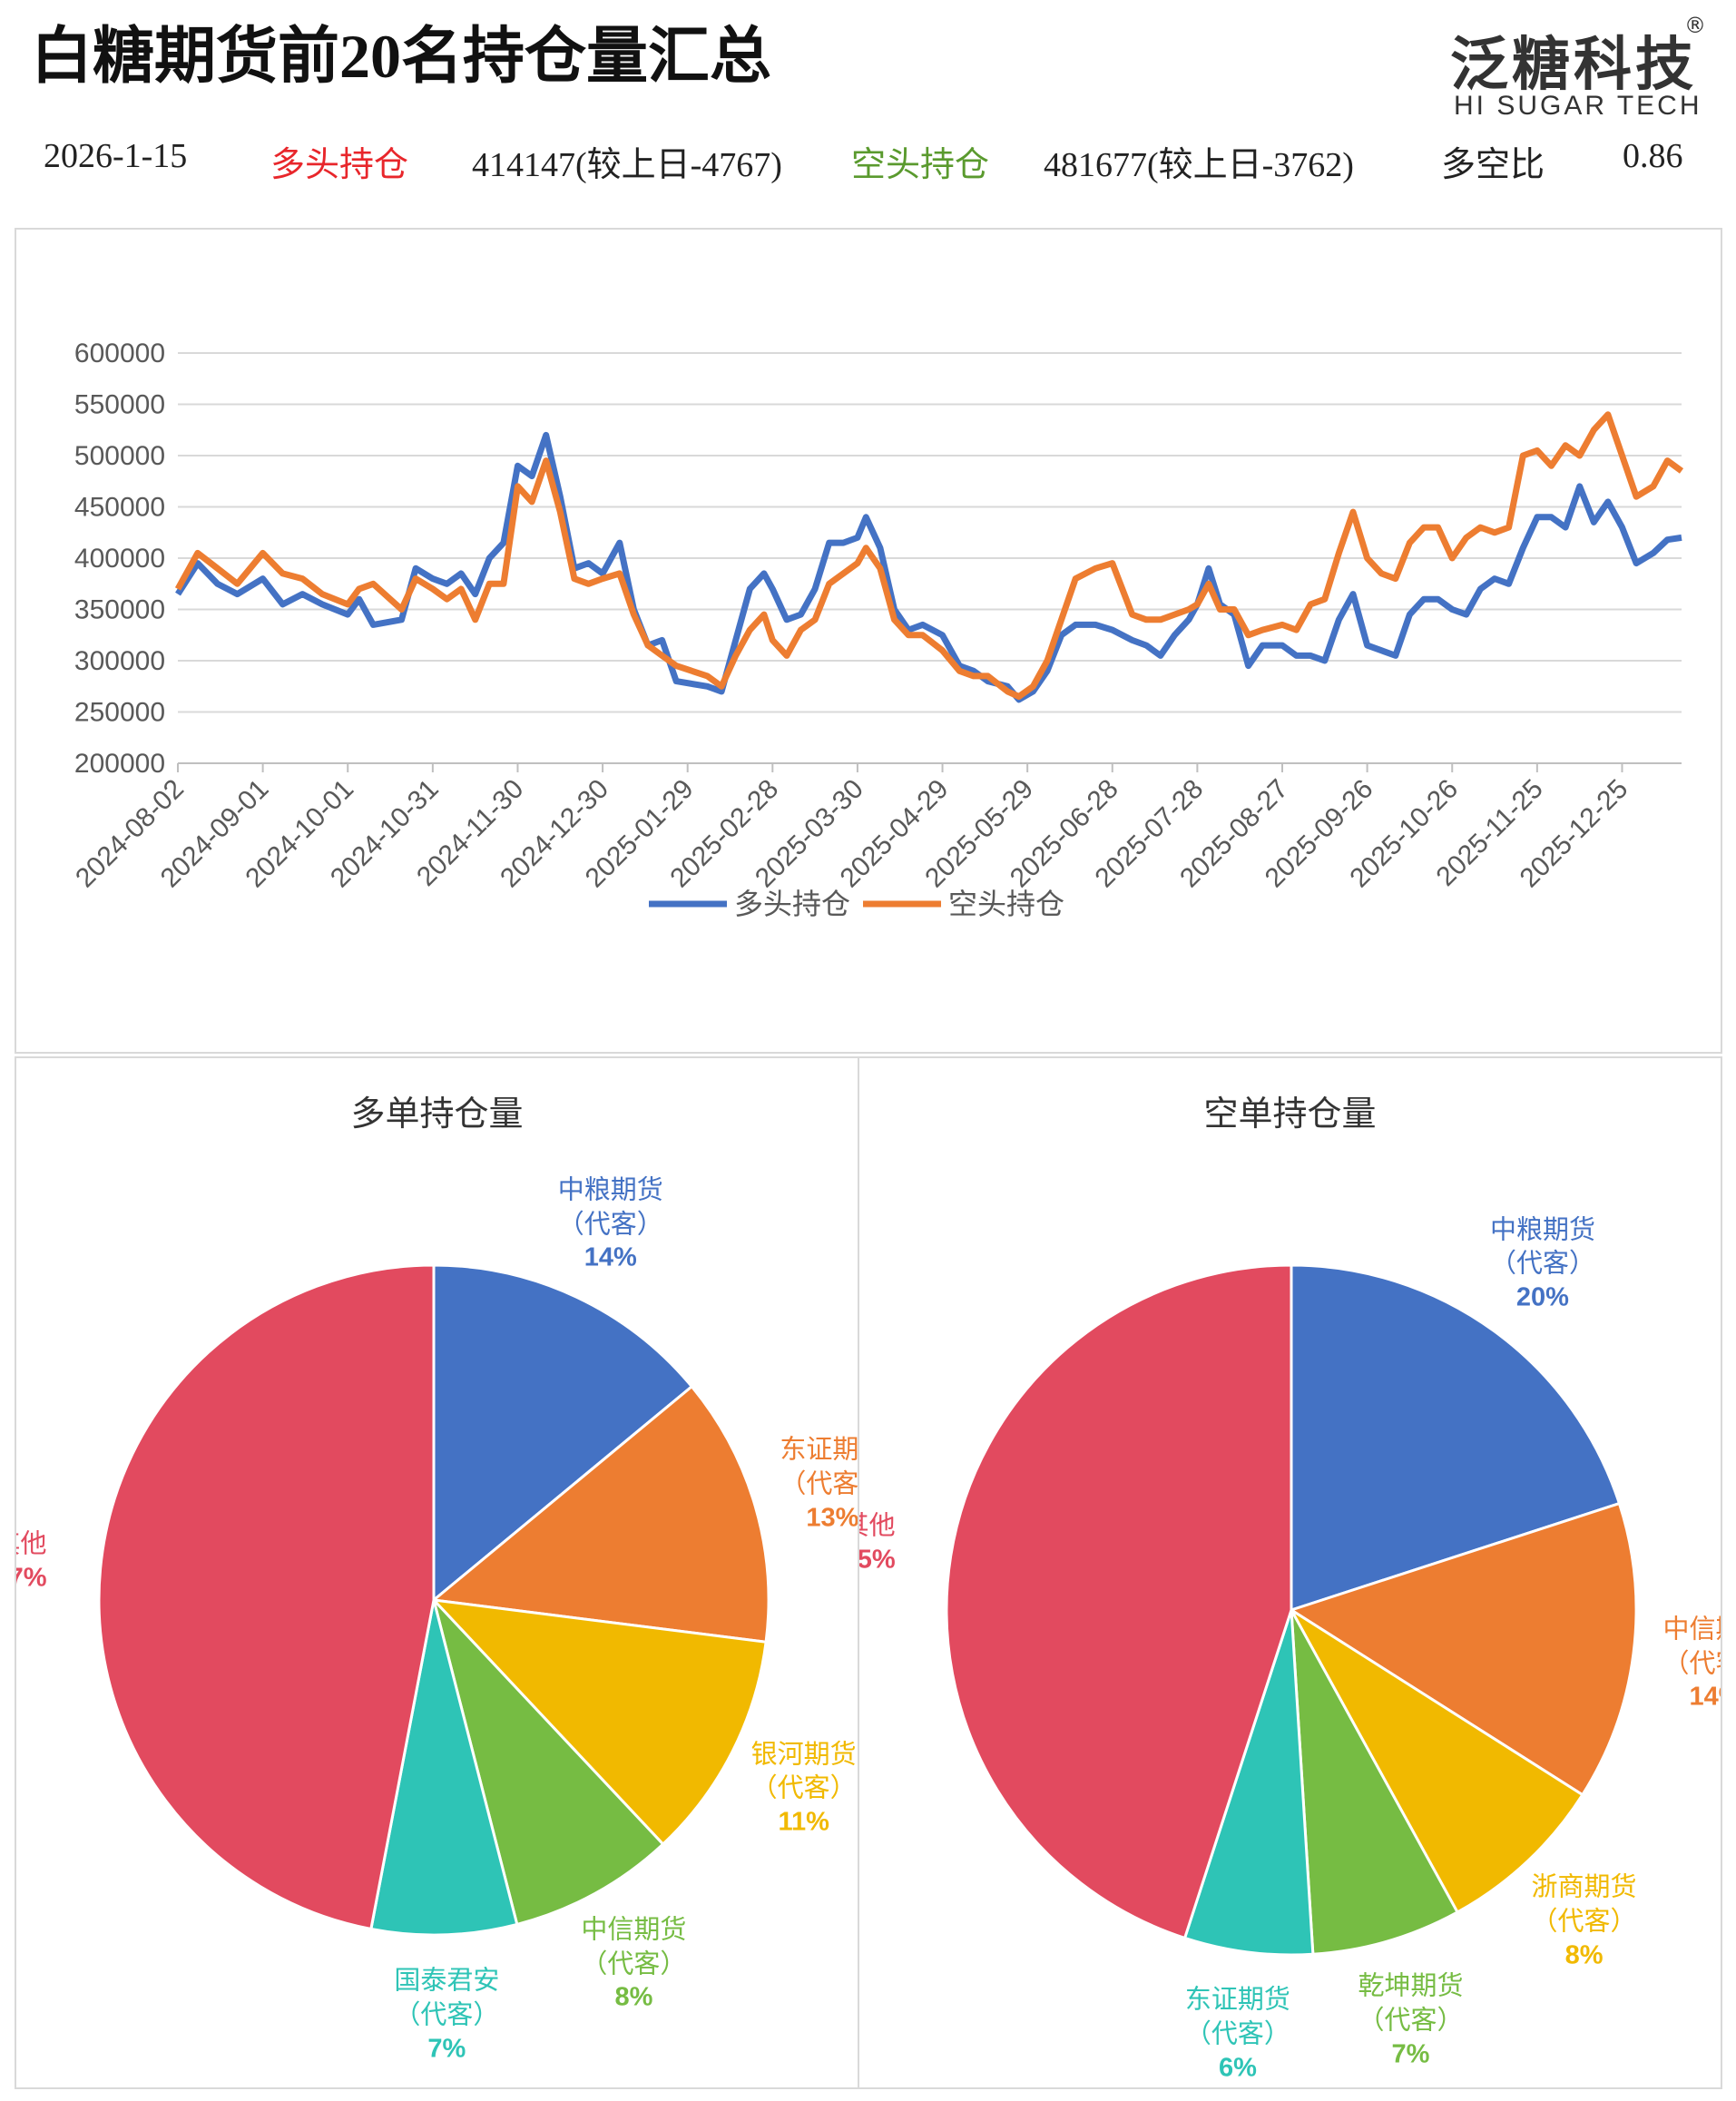  What do you see at coordinates (803, 1822) in the screenshot?
I see `slice-value: 11%` at bounding box center [803, 1822].